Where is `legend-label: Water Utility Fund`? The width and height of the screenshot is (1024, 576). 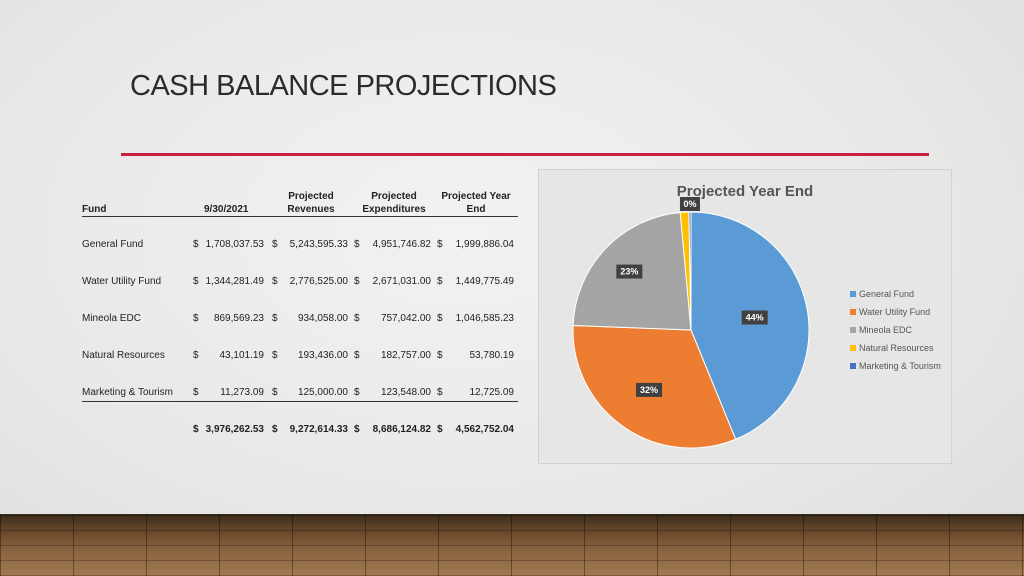
legend-label: Water Utility Fund is located at coordinates (894, 312).